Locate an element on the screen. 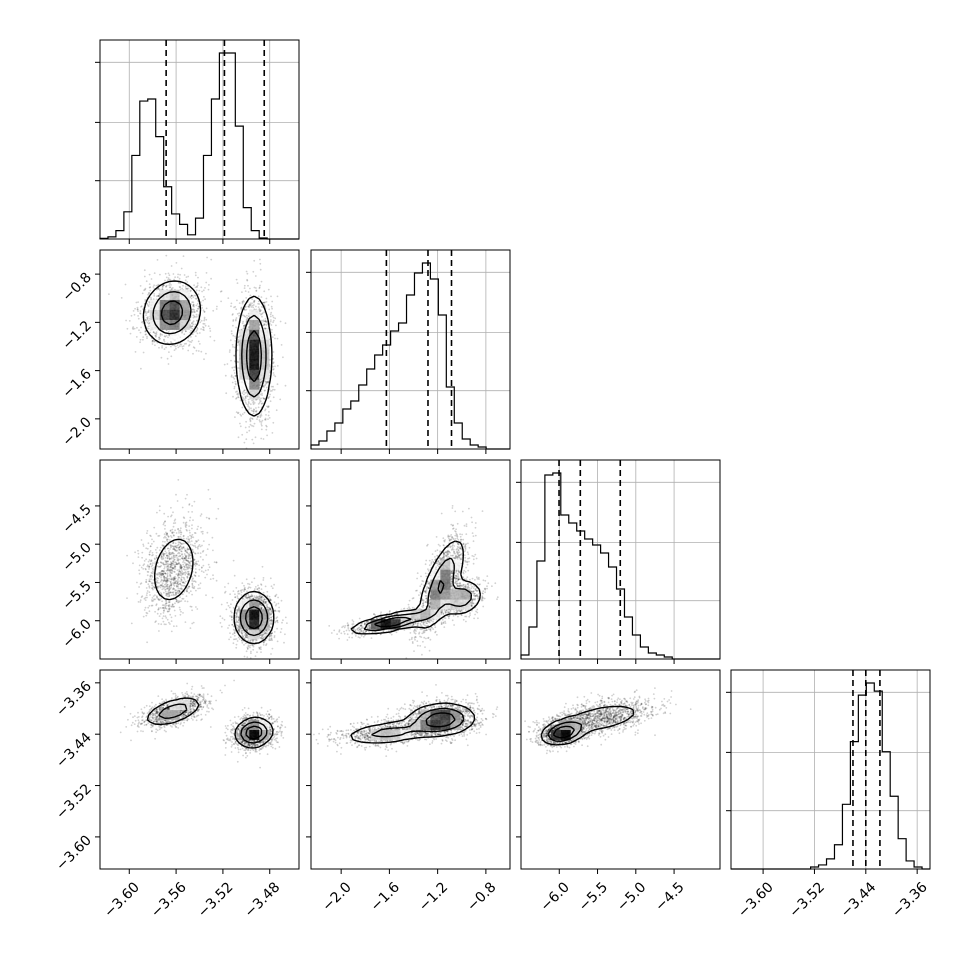 This screenshot has height=970, width=970. panel-frame is located at coordinates (830, 769).